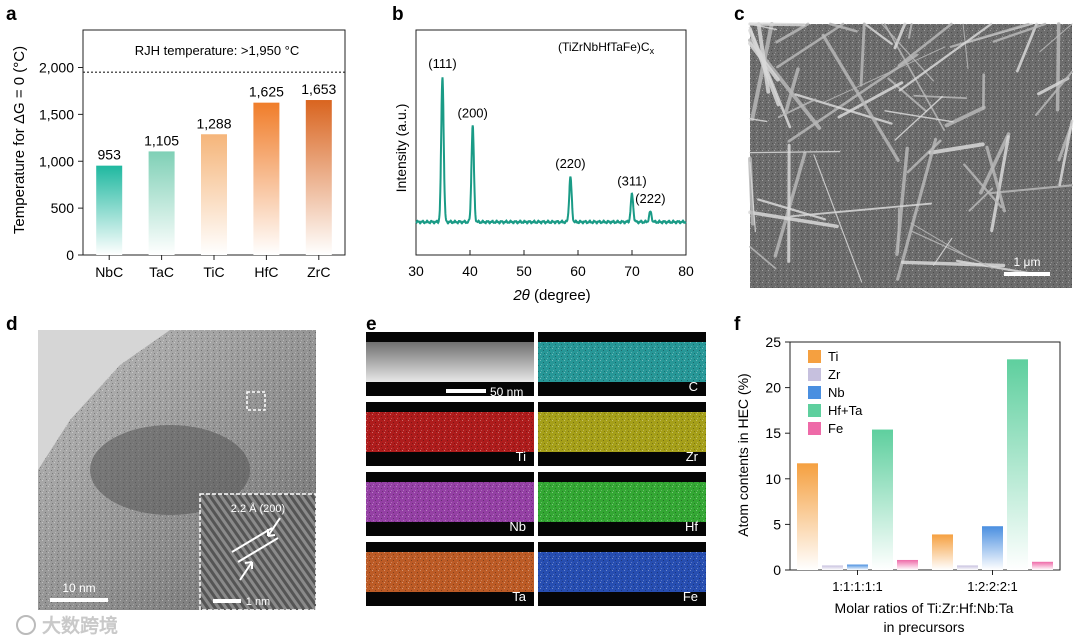 This screenshot has width=1080, height=643. Describe the element at coordinates (466, 391) in the screenshot. I see `eds-scale-bar` at that location.